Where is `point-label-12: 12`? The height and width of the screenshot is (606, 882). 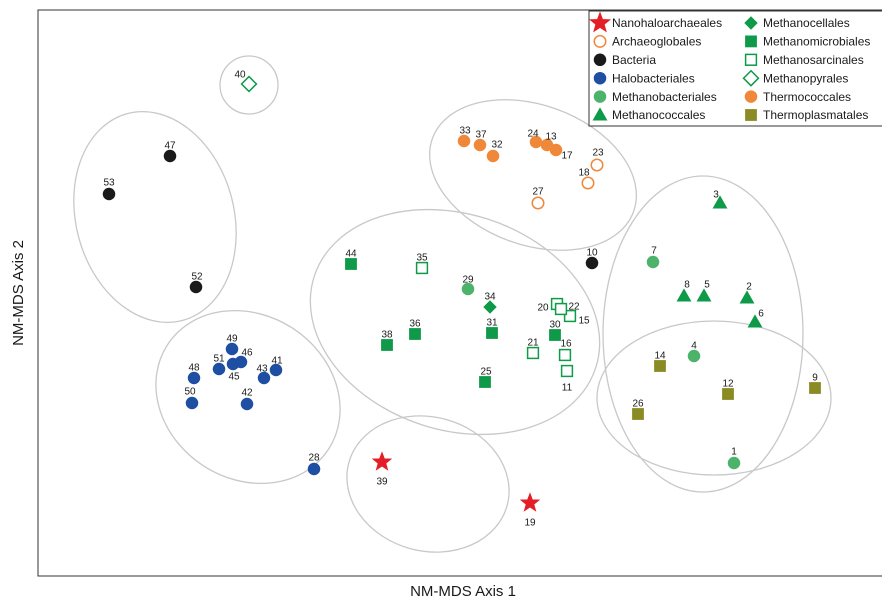 point-label-12: 12 is located at coordinates (728, 384).